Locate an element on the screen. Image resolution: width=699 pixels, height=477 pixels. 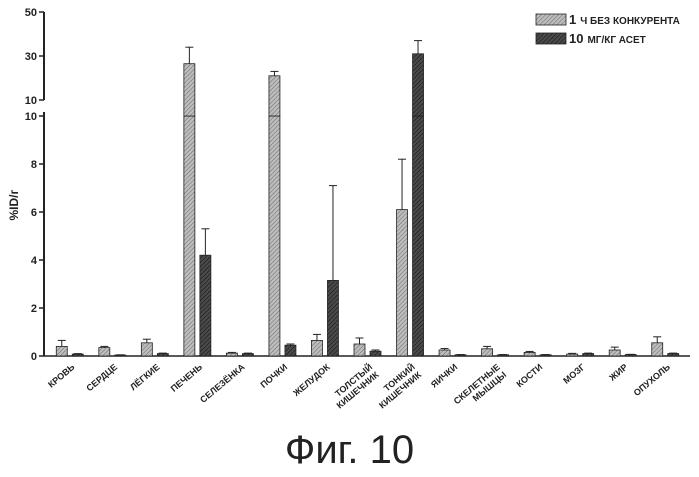
category-label: ЯИЧКИ is located at coordinates (444, 376).